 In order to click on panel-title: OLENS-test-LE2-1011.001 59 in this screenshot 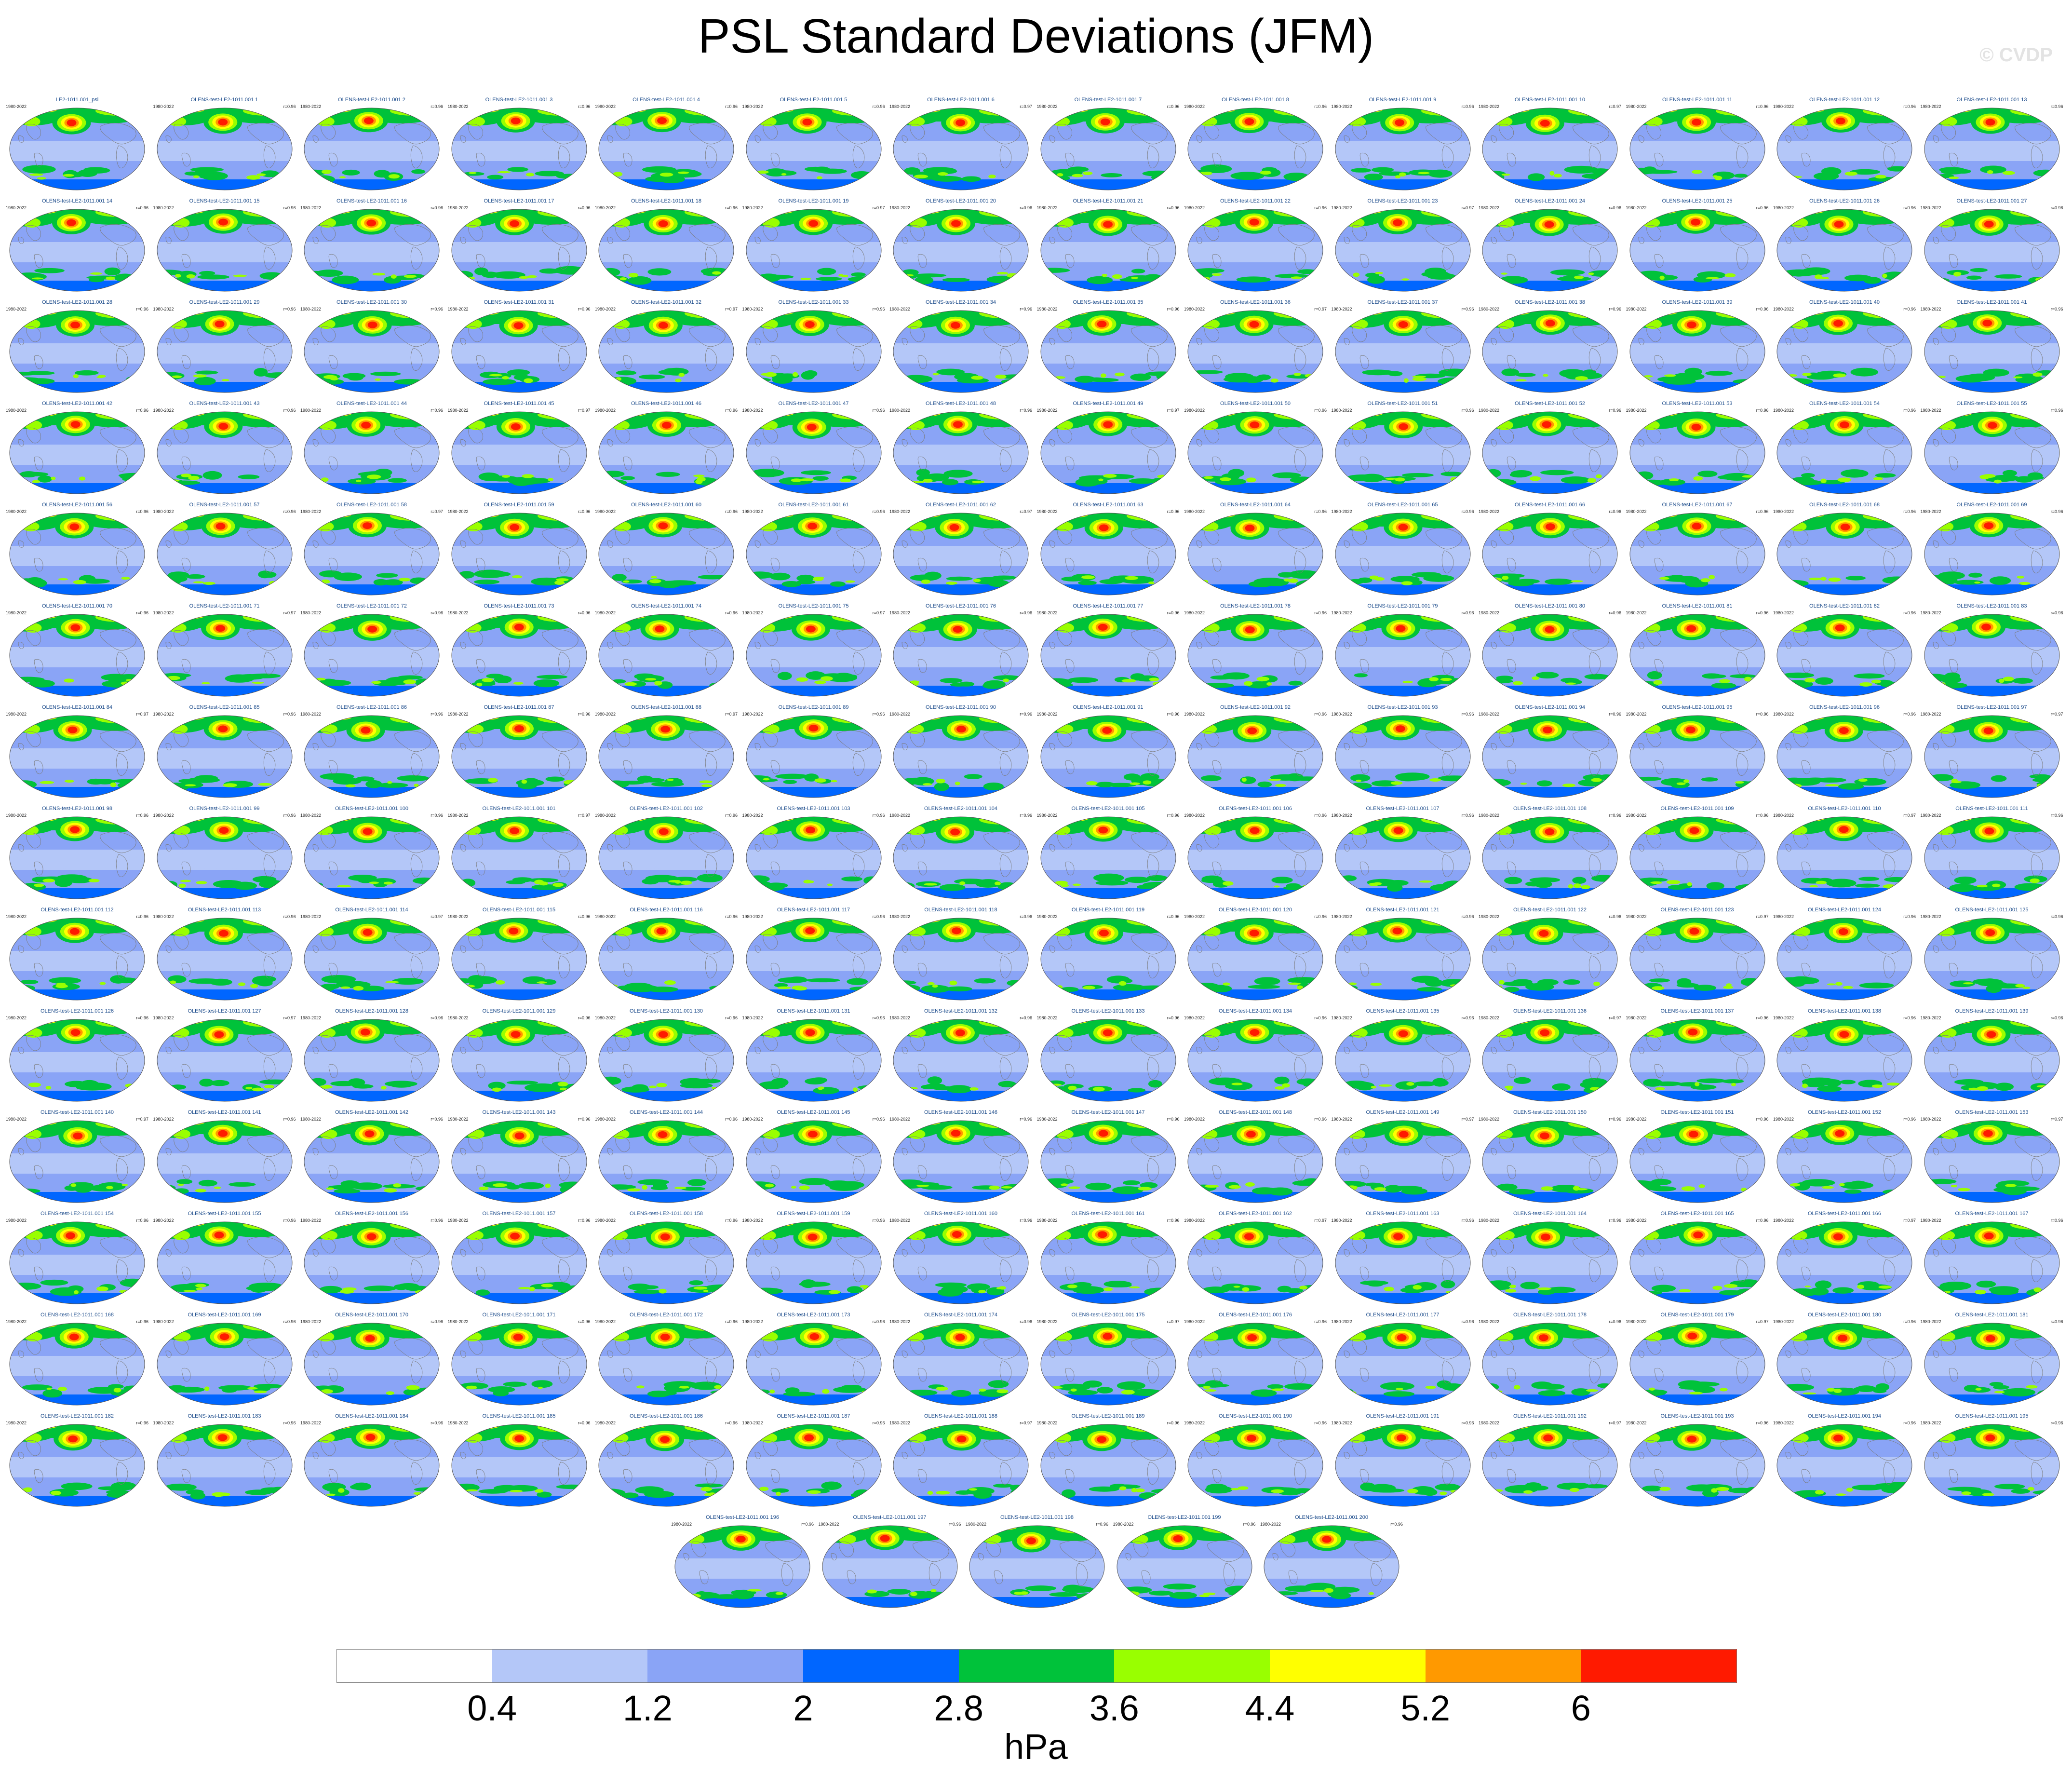, I will do `click(519, 505)`.